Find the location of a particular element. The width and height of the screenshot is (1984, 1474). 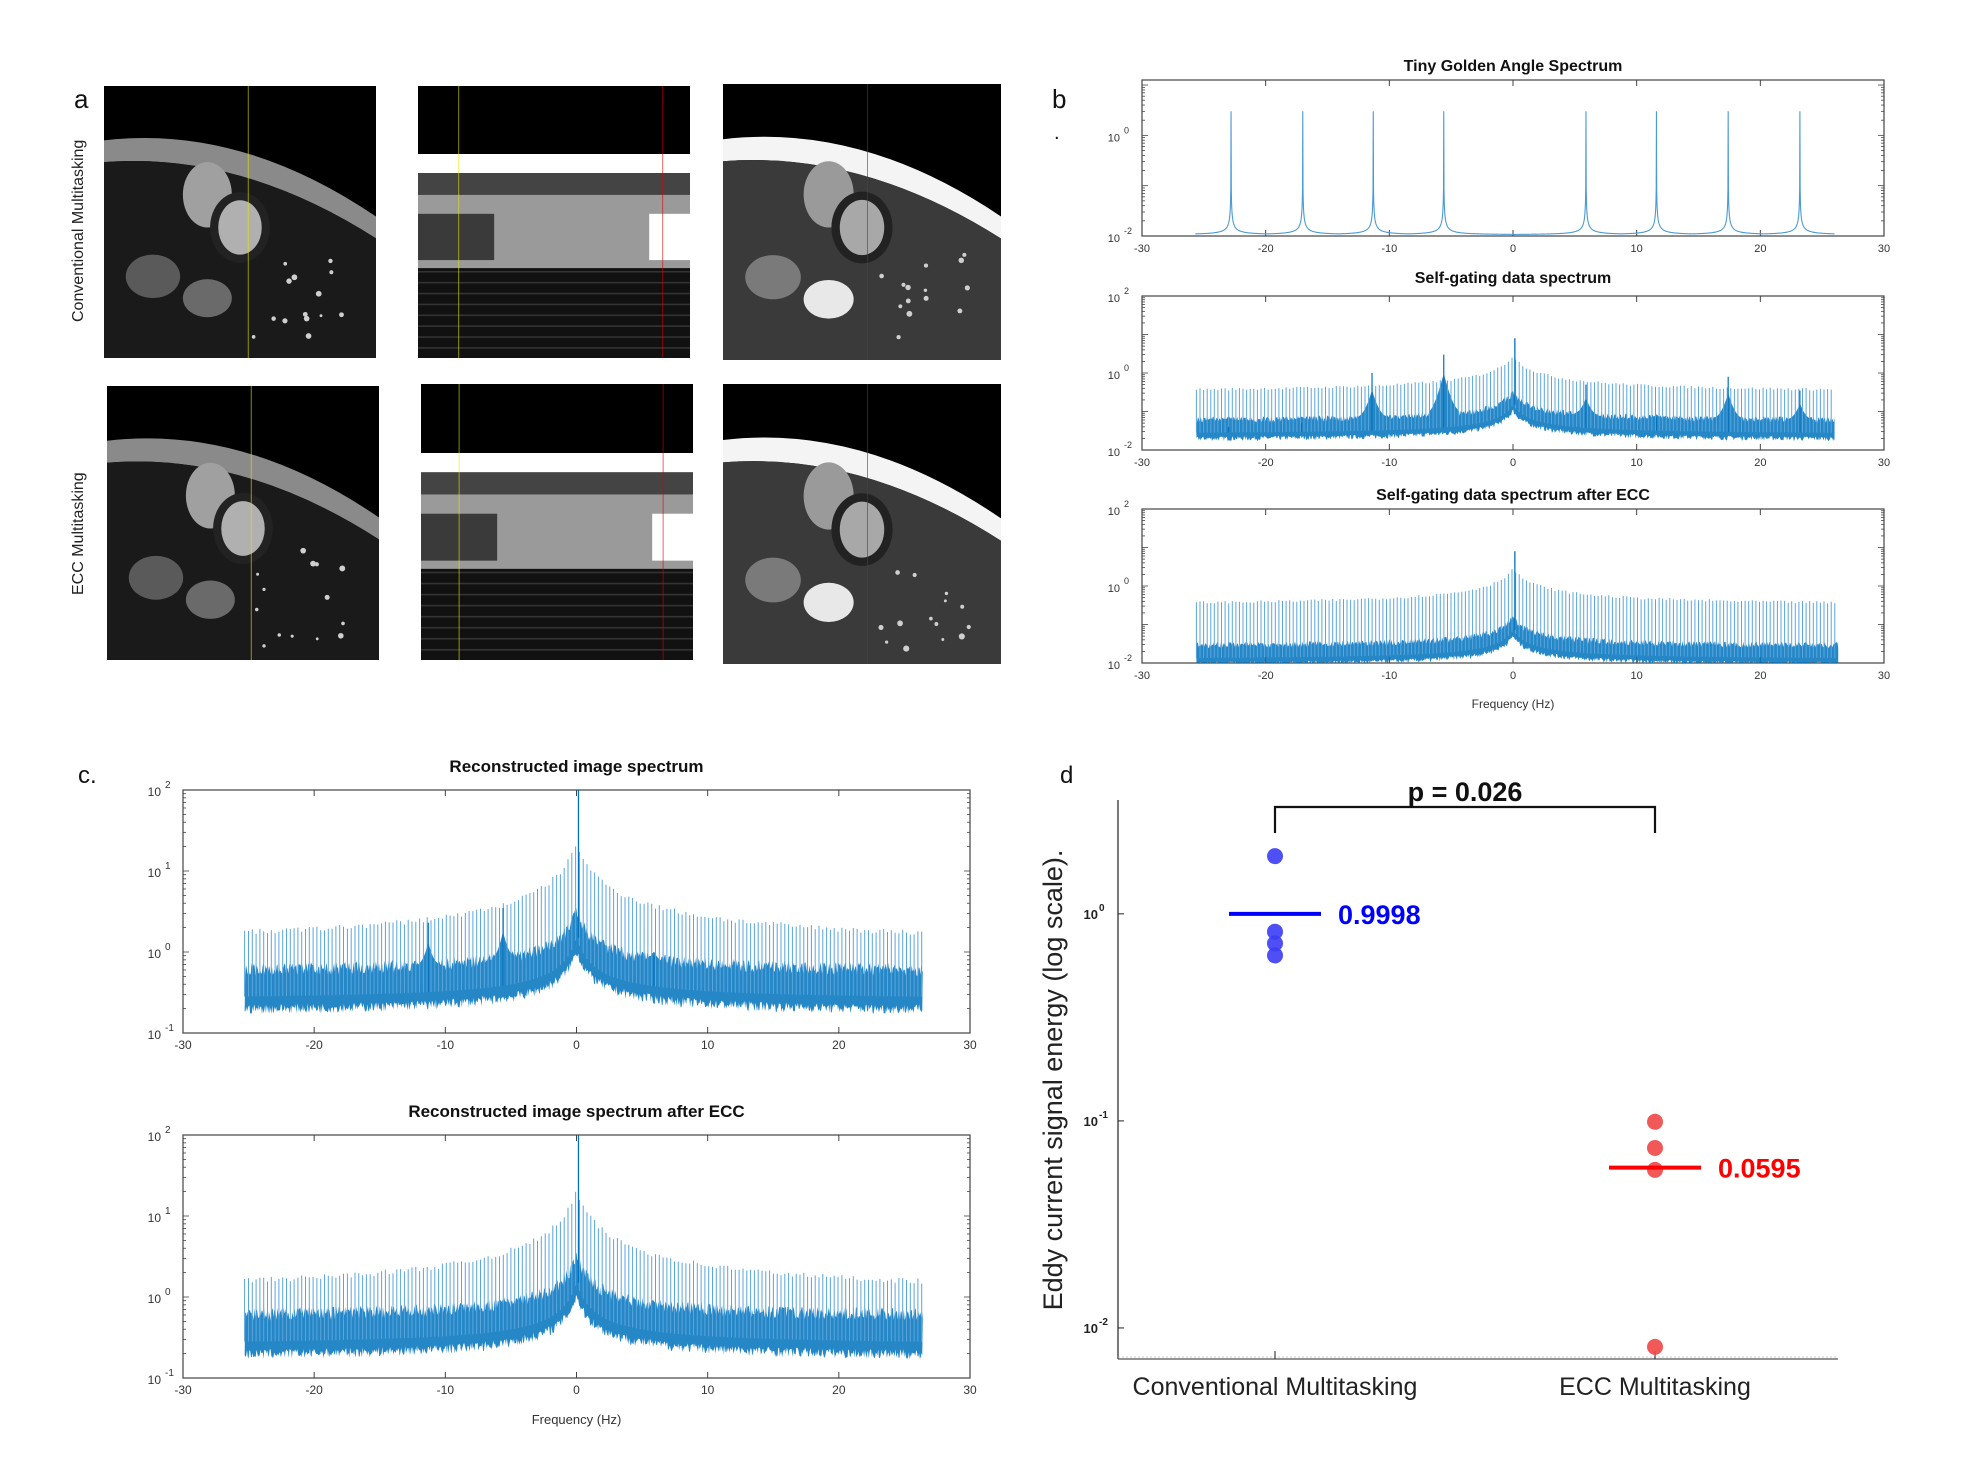

p-value-annotation: p = 0.026 is located at coordinates (1465, 792).